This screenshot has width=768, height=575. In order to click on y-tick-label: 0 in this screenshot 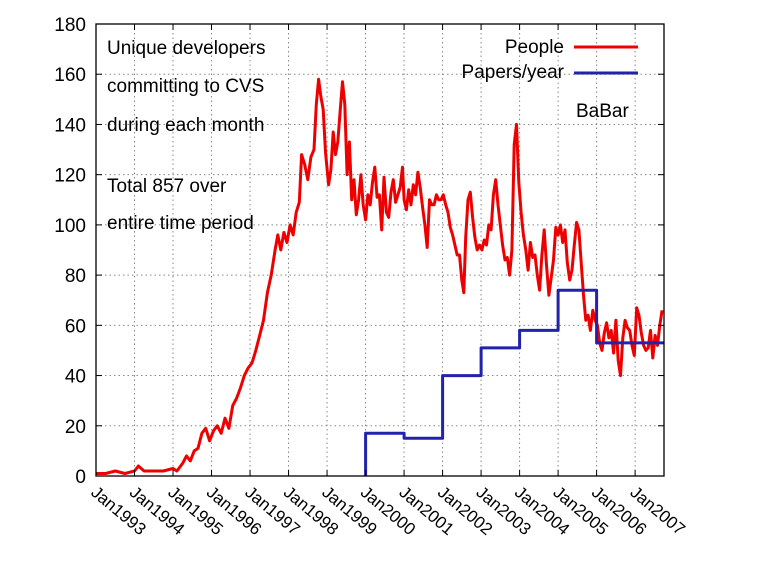, I will do `click(80, 477)`.